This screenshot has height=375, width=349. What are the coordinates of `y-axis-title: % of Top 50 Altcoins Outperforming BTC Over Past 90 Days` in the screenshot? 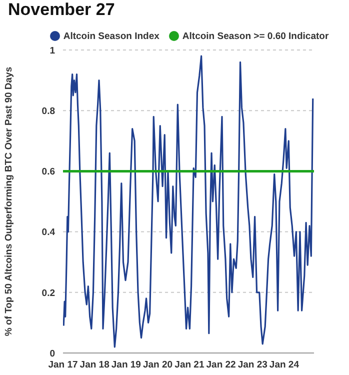 It's located at (8, 201).